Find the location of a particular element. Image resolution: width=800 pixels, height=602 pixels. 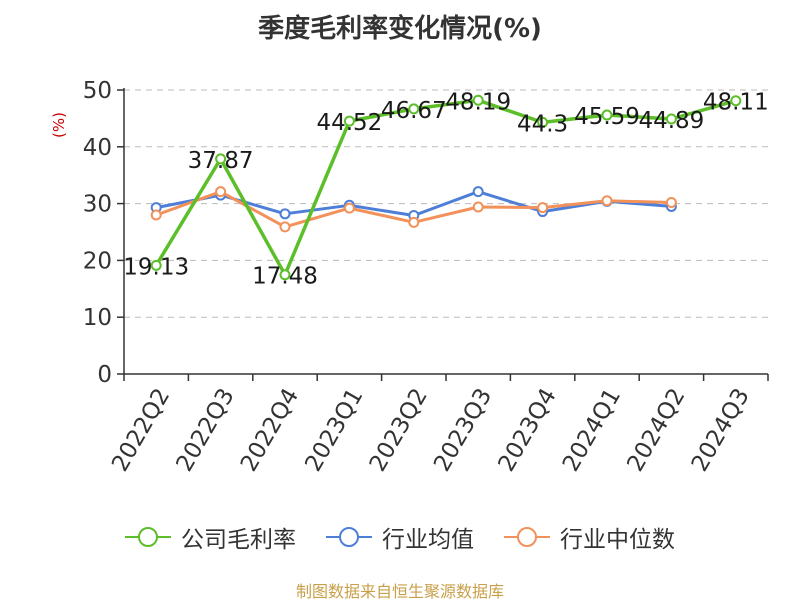

legend-item-company: 公司毛利率 is located at coordinates (210, 537).